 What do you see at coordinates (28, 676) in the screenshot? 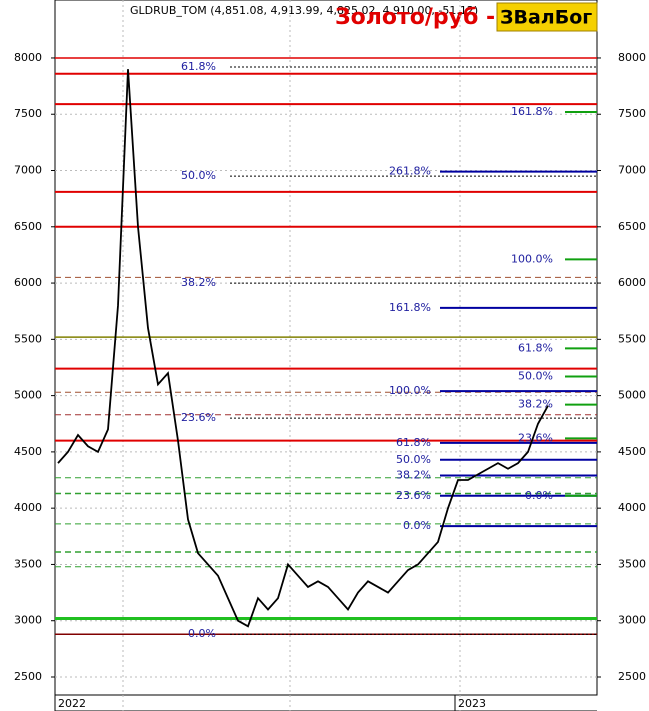
I see `y-tick-label: 2500` at bounding box center [28, 676].